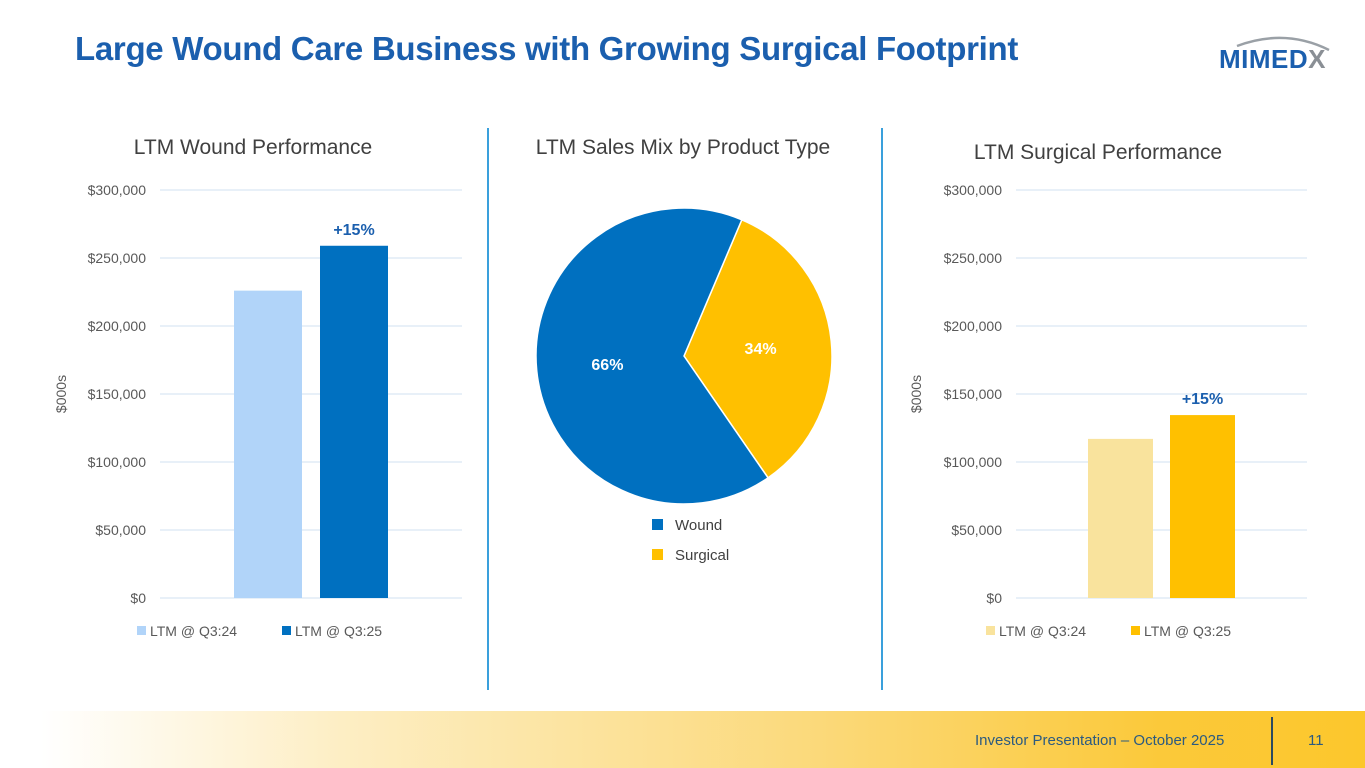  Describe the element at coordinates (702, 555) in the screenshot. I see `legend-label-surgical: Surgical` at that location.